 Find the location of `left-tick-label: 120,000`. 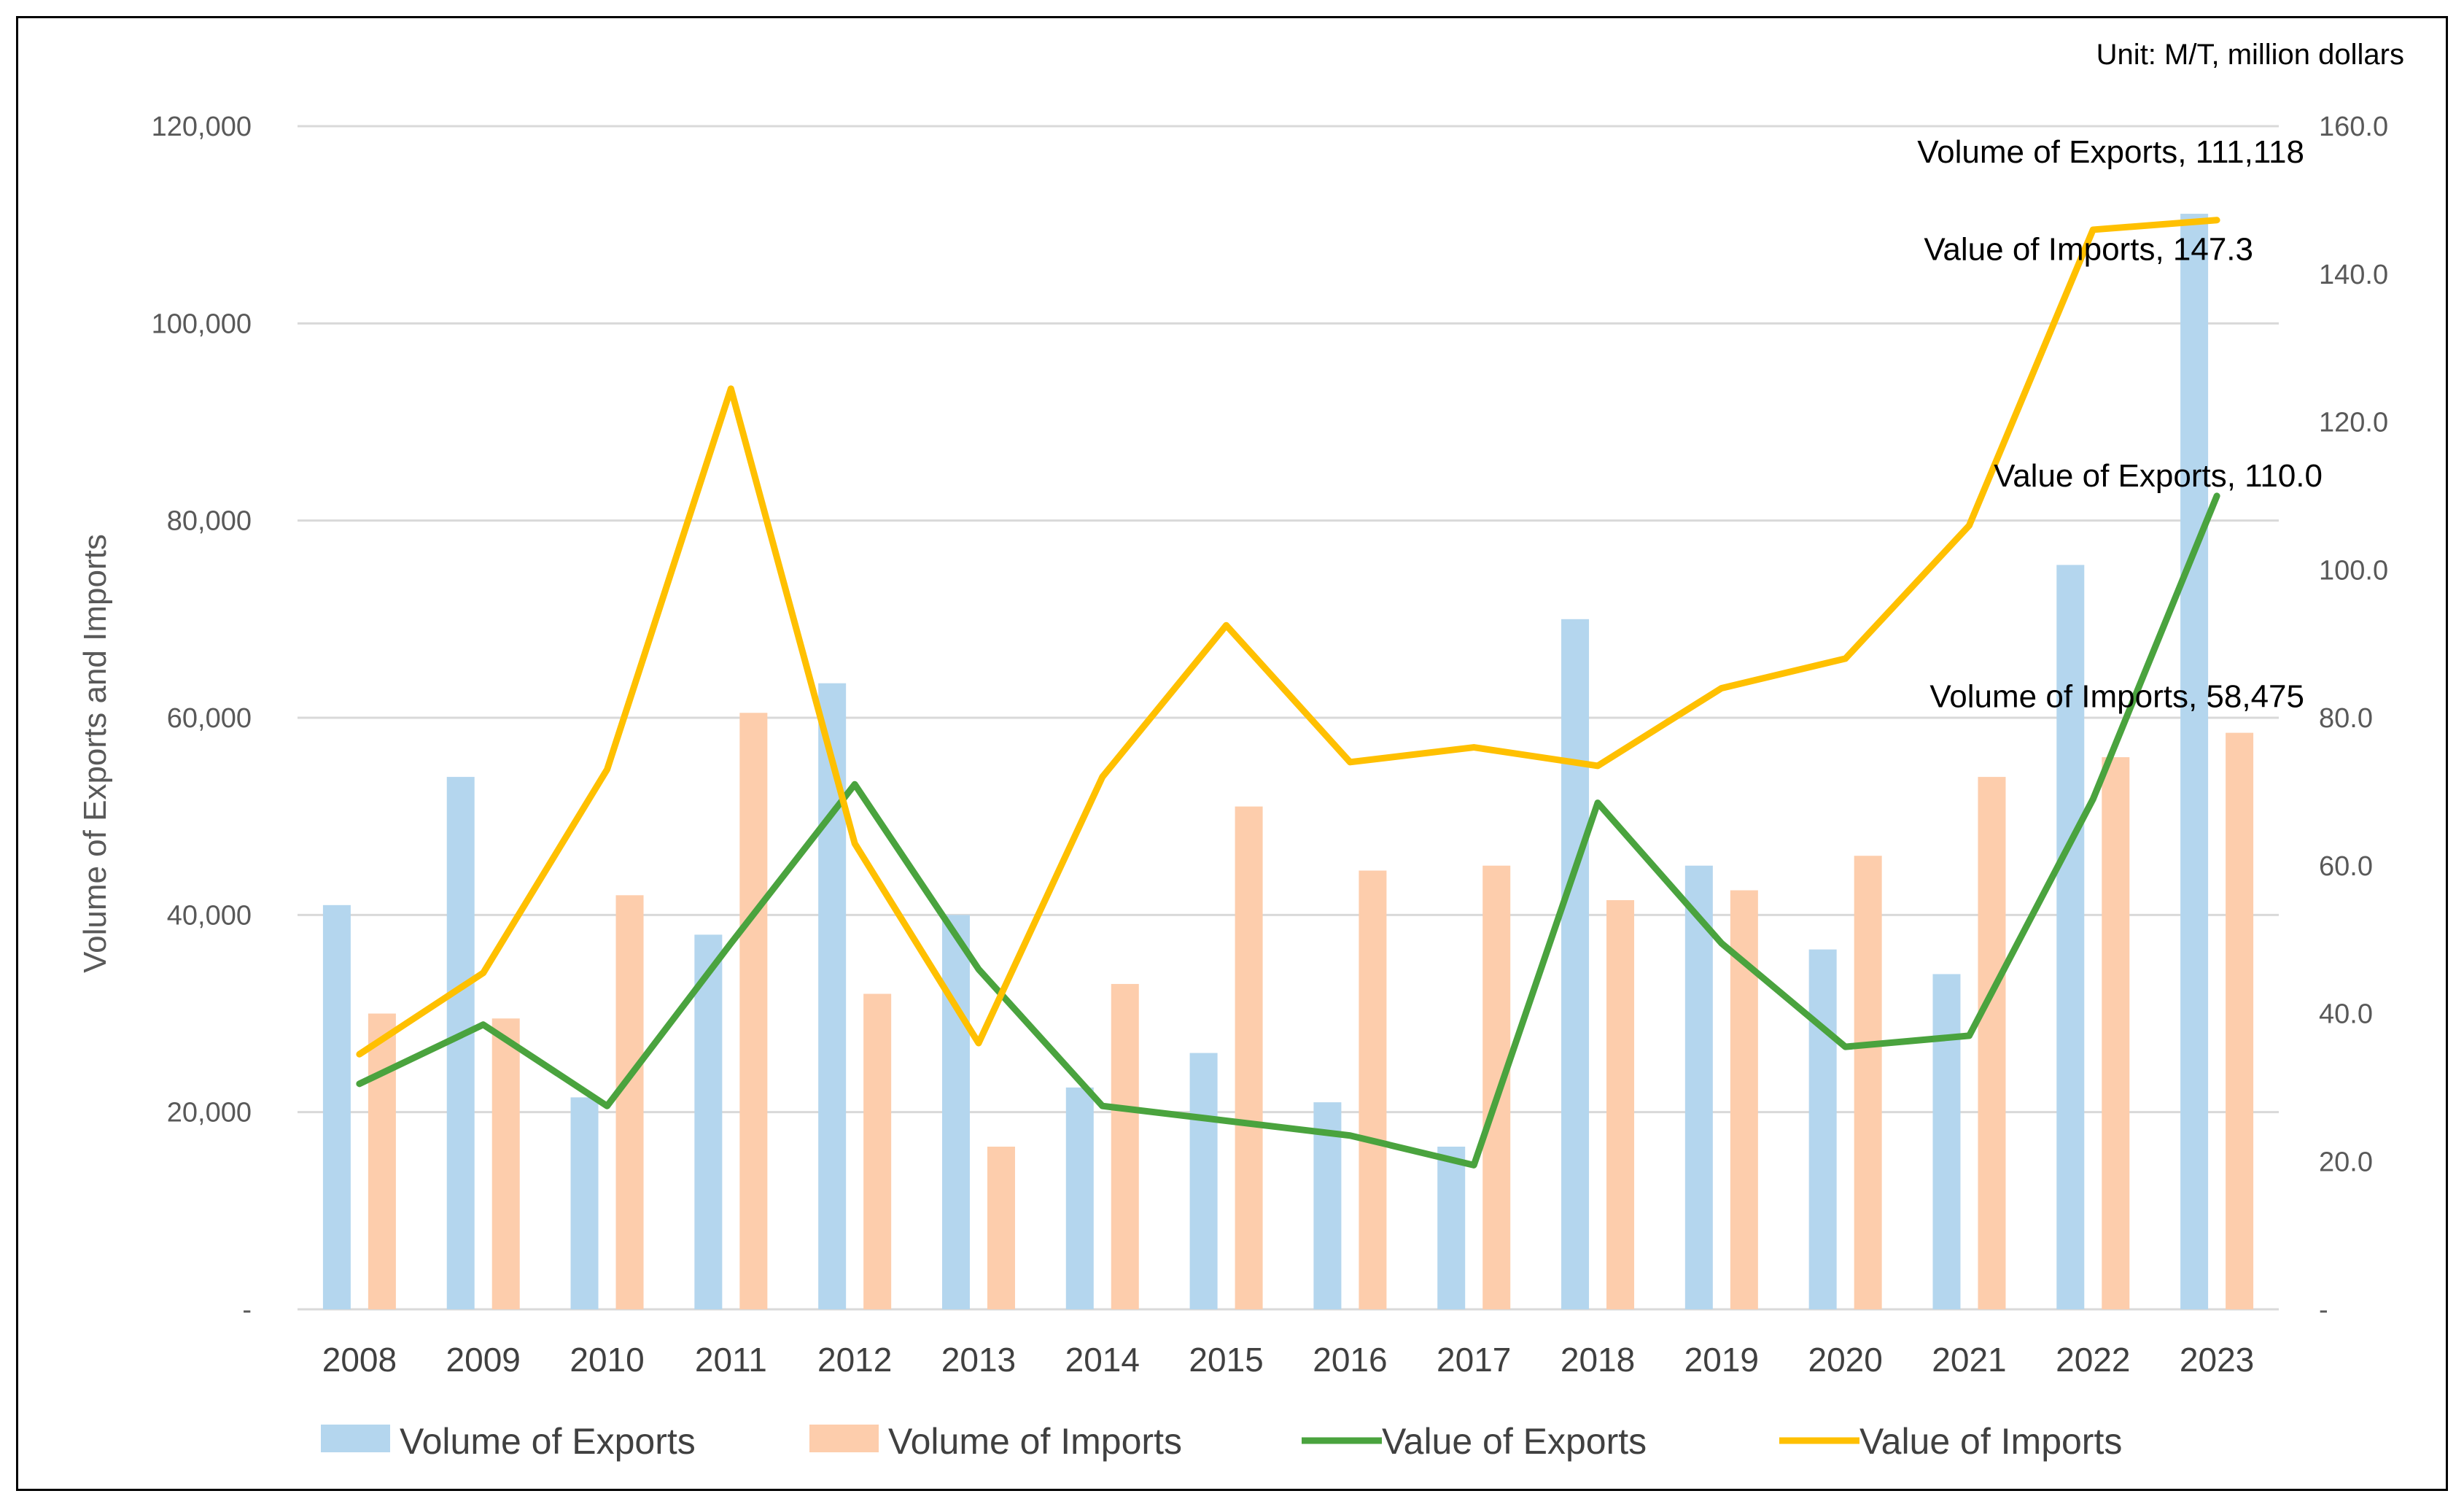

left-tick-label: 120,000 is located at coordinates (202, 127).